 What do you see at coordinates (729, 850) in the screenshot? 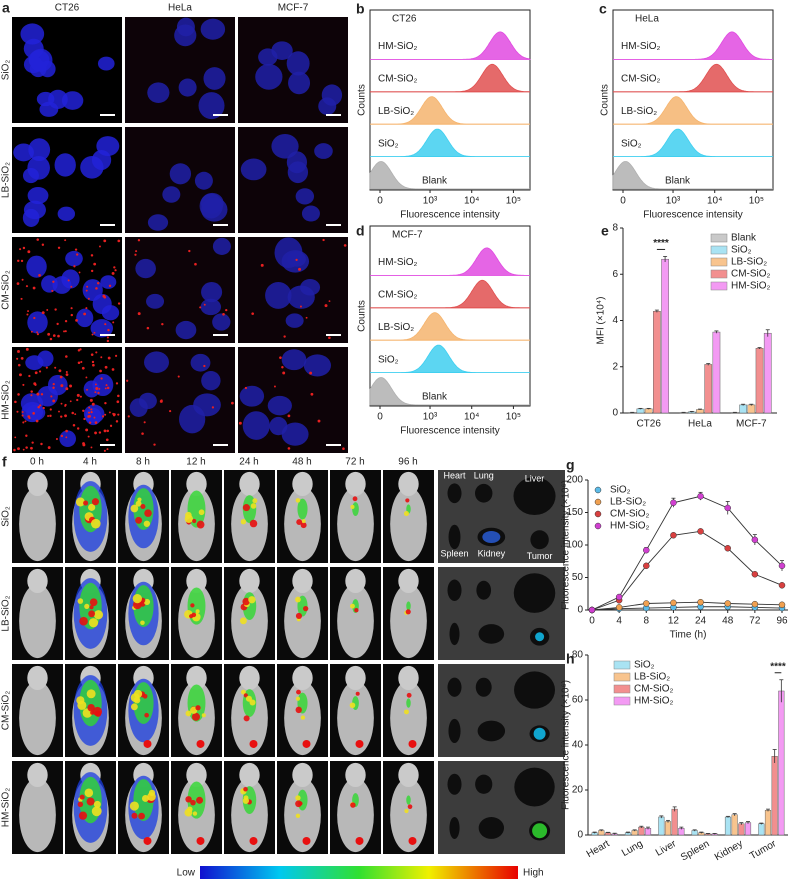
I see `x-tick-label: Kidney` at bounding box center [729, 850].